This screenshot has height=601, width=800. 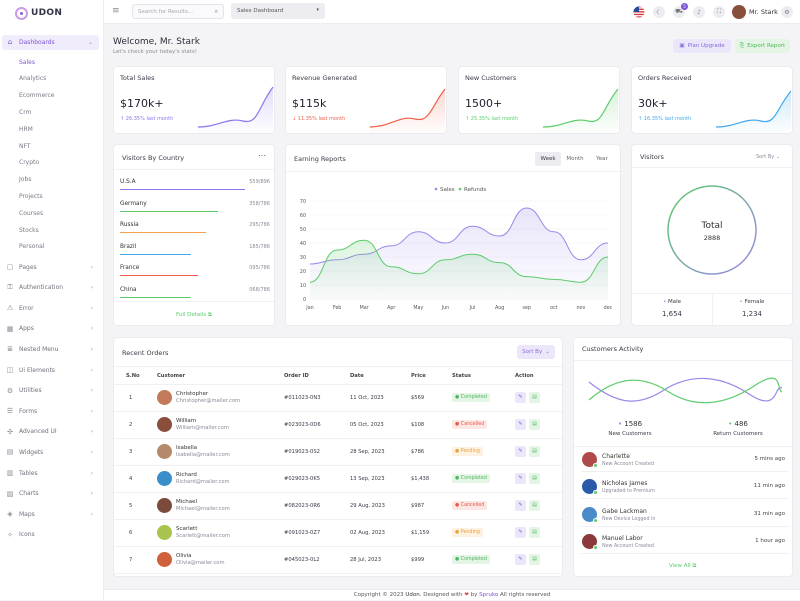 I want to click on country-name: France, so click(x=129, y=268).